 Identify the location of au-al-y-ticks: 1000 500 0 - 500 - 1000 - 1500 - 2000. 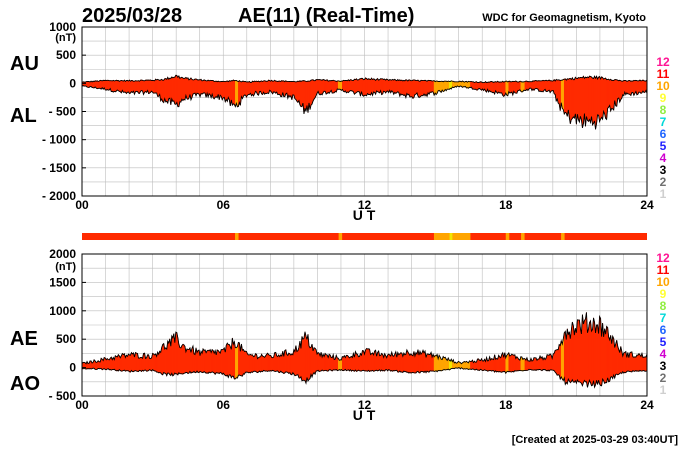
(64, 111).